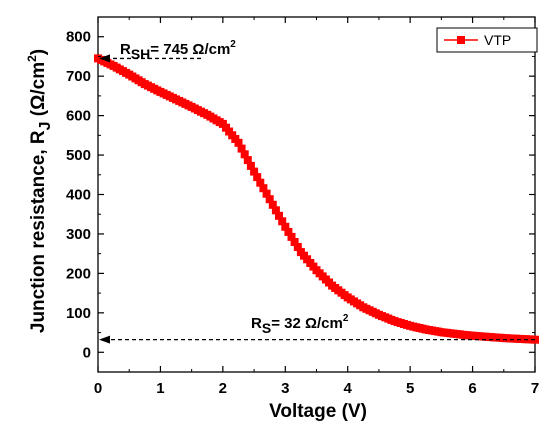 The image size is (550, 434). What do you see at coordinates (78, 273) in the screenshot?
I see `y-tick-label: 200` at bounding box center [78, 273].